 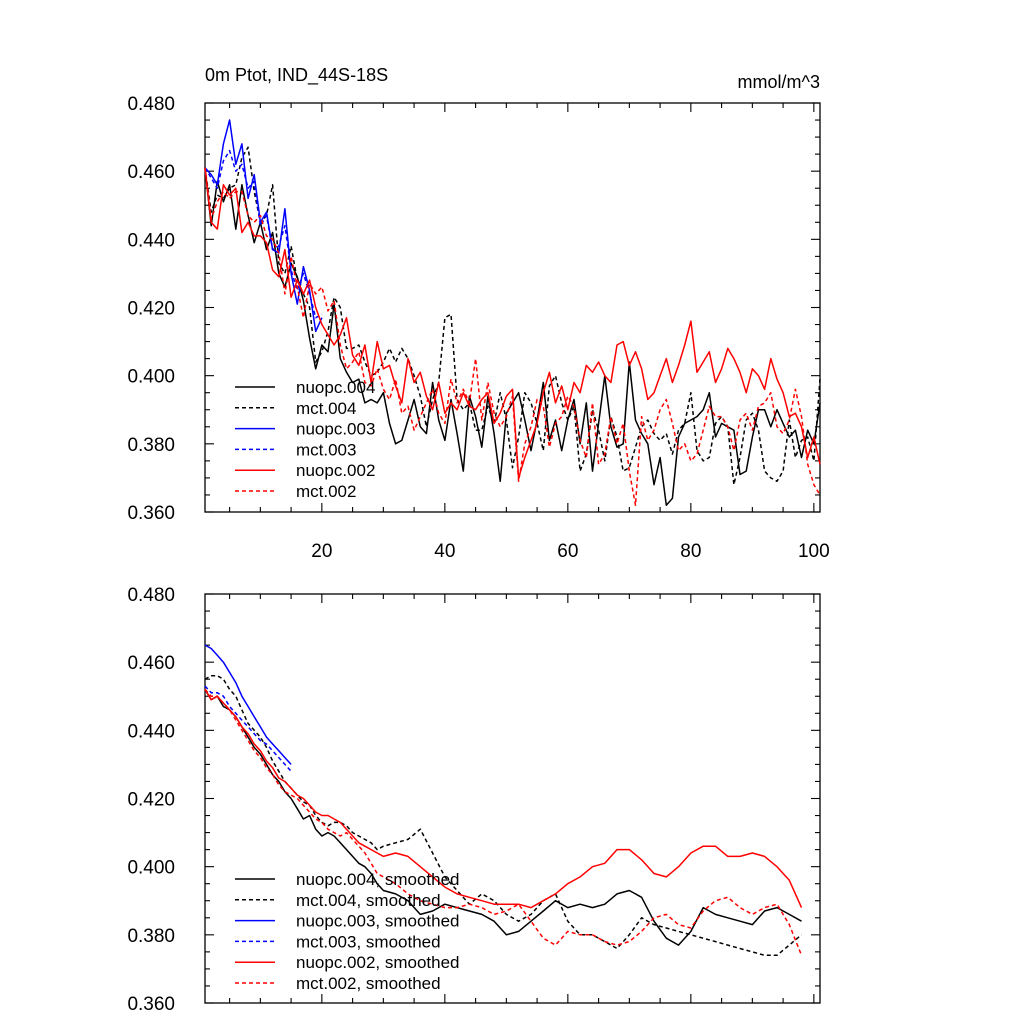 What do you see at coordinates (368, 900) in the screenshot?
I see `legend-label: mct.004, smoothed` at bounding box center [368, 900].